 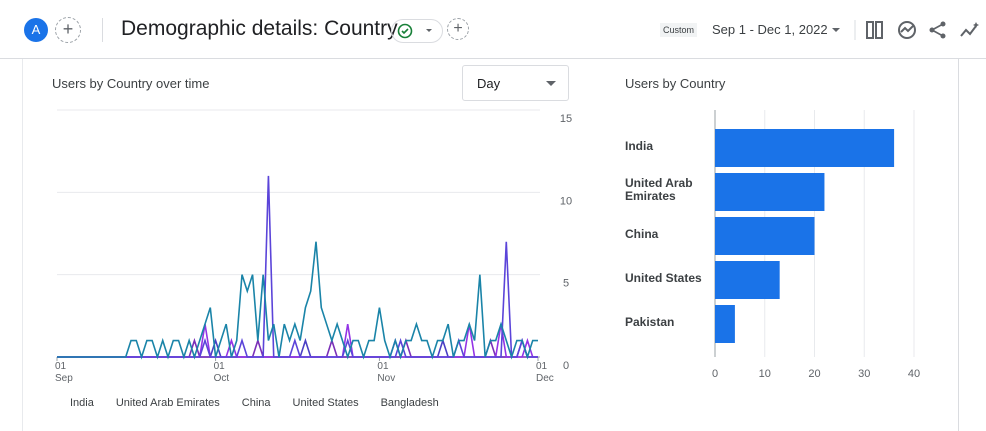 I want to click on toolbar, so click(x=907, y=31).